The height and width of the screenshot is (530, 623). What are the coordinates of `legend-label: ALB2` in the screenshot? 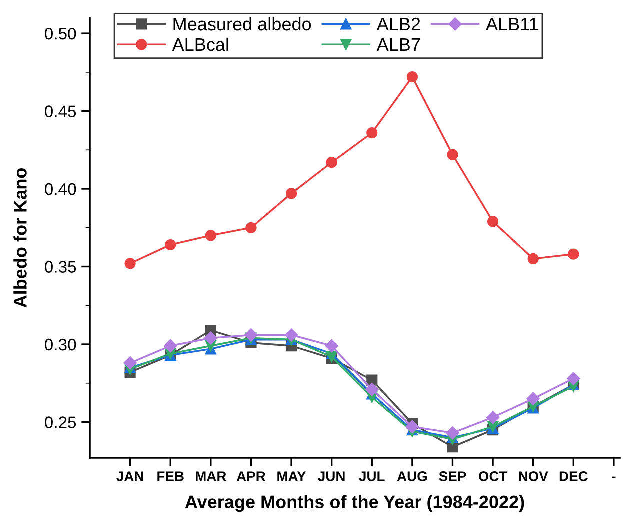 It's located at (398, 24).